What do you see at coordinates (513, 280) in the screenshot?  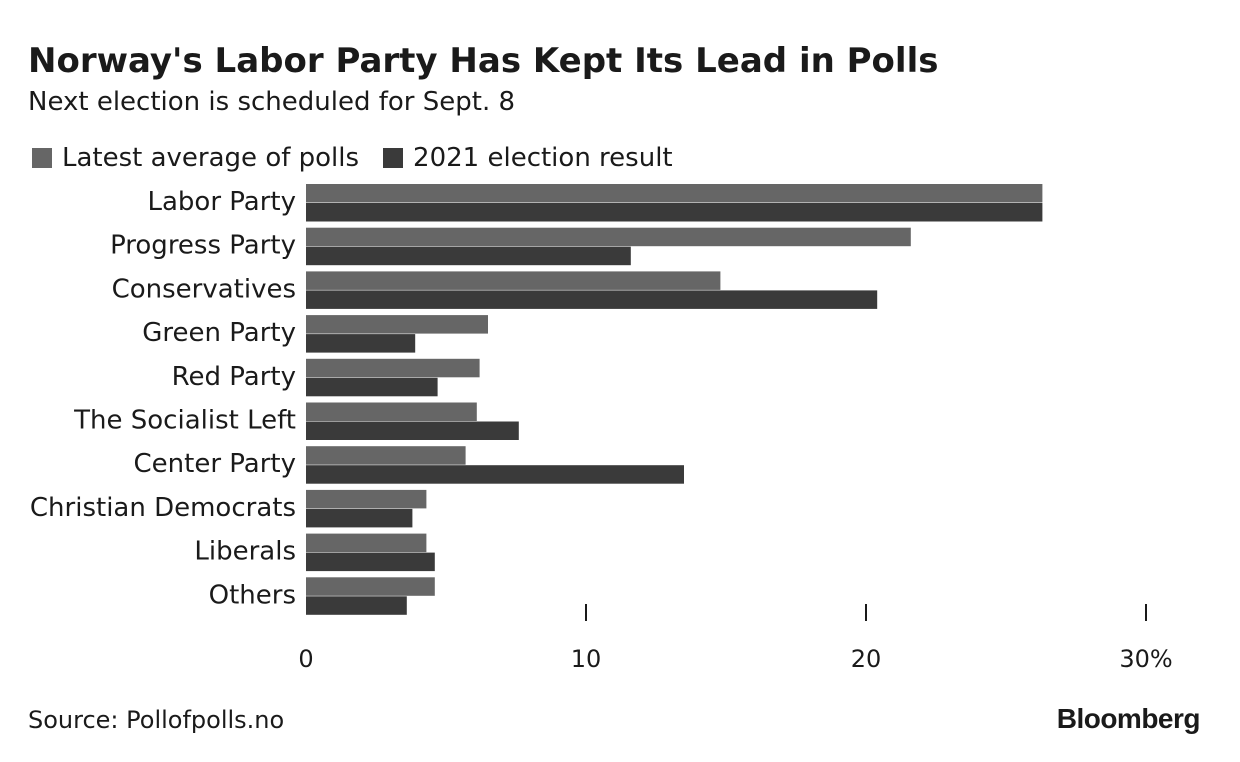 I see `bar-conservatives-latest-polls` at bounding box center [513, 280].